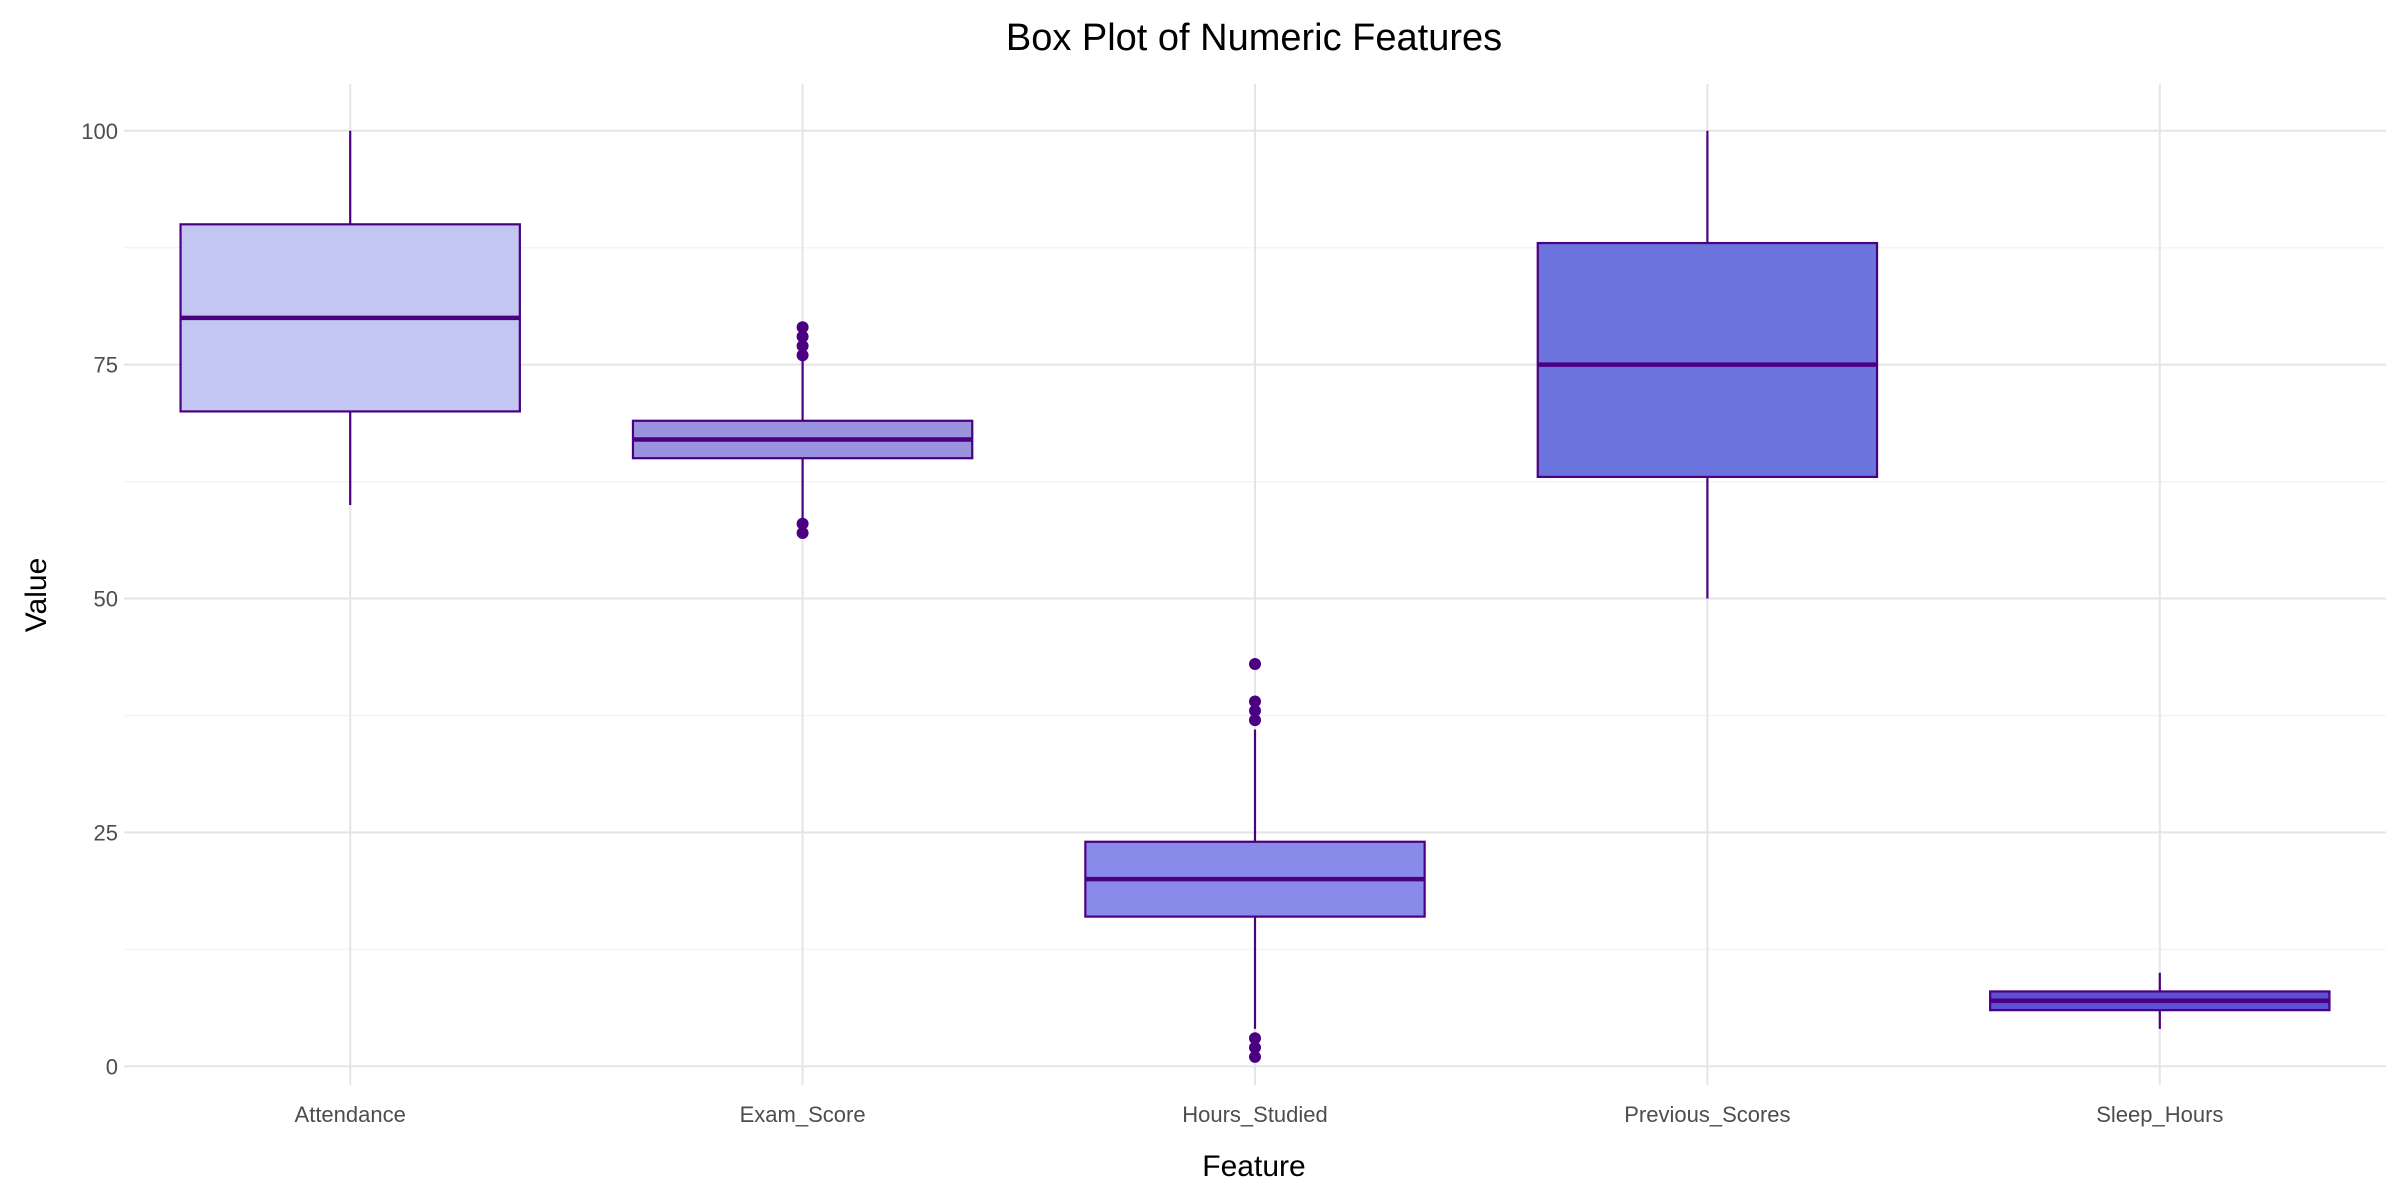  Describe the element at coordinates (1707, 360) in the screenshot. I see `iqr-box` at that location.